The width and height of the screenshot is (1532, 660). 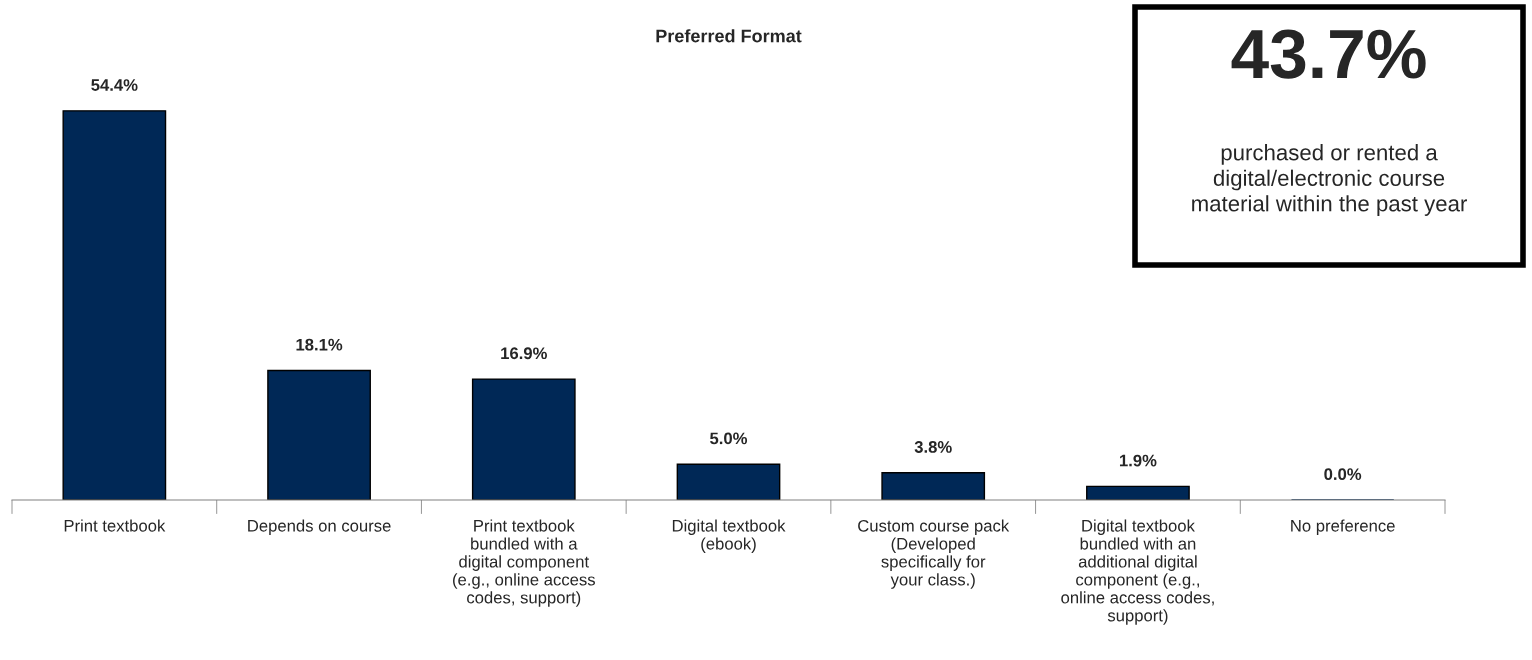 I want to click on data-label: 0.0%, so click(x=1343, y=474).